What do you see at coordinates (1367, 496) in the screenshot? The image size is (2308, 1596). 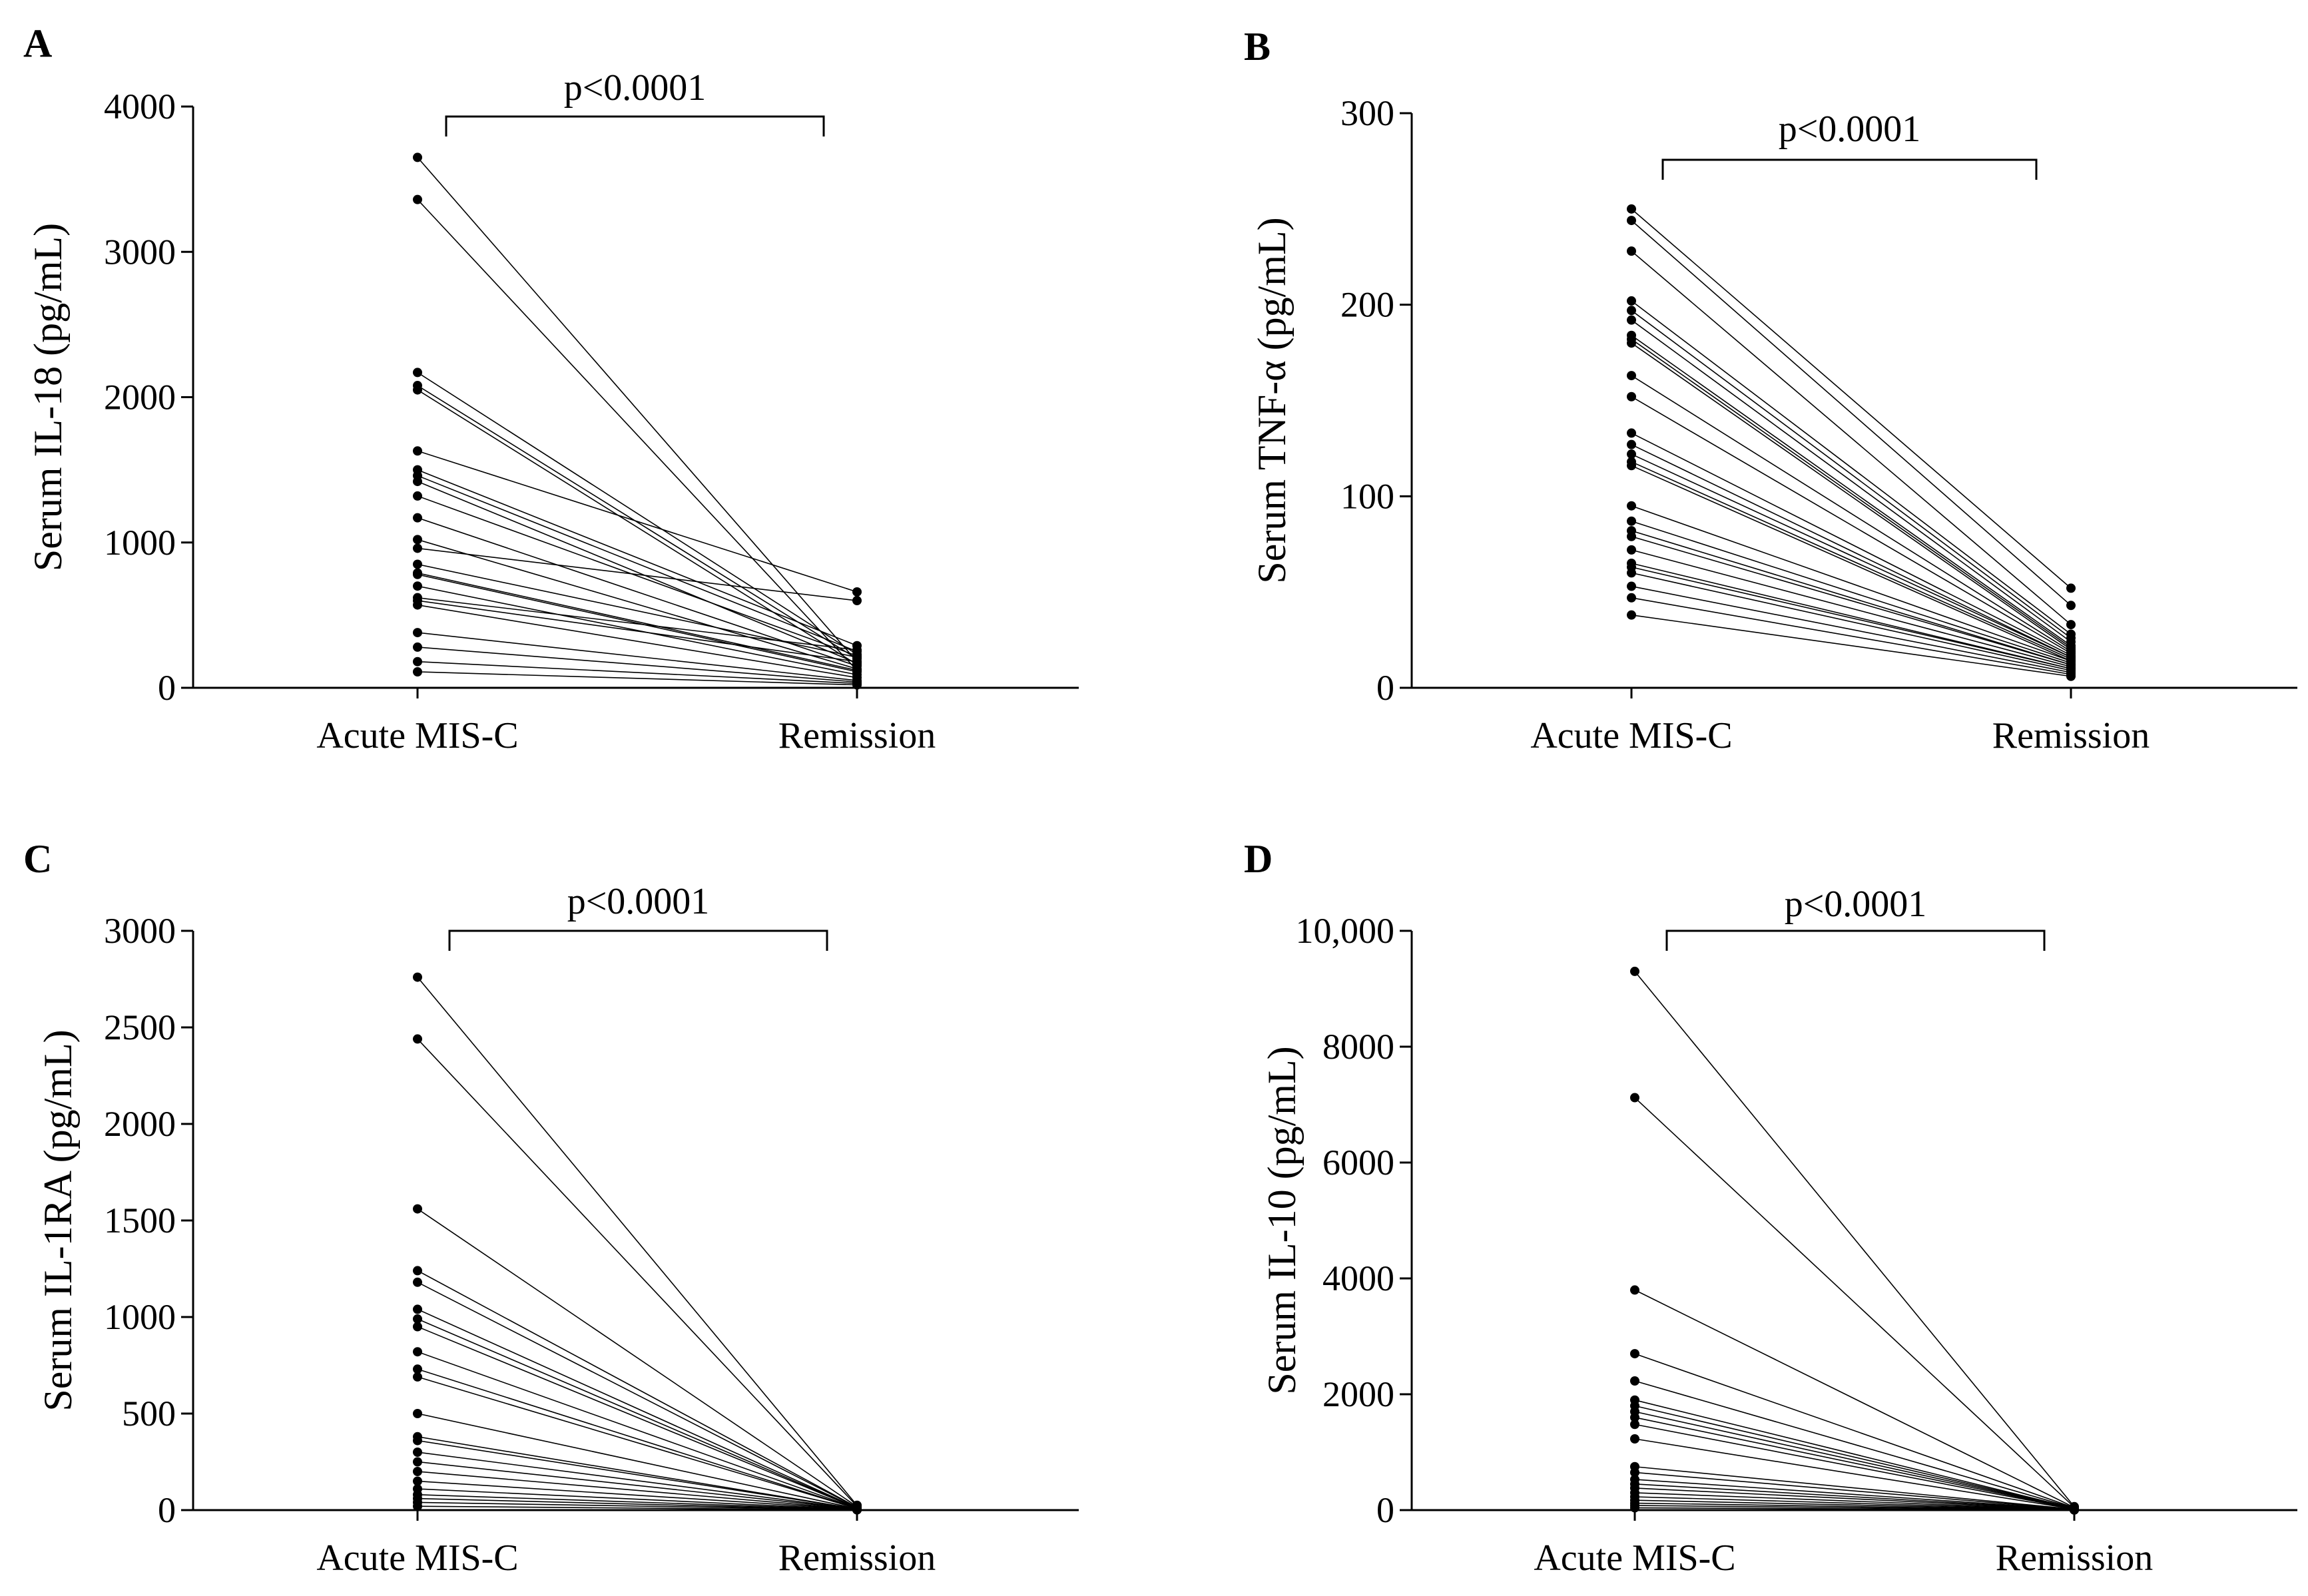 I see `y-tick-label: 100` at bounding box center [1367, 496].